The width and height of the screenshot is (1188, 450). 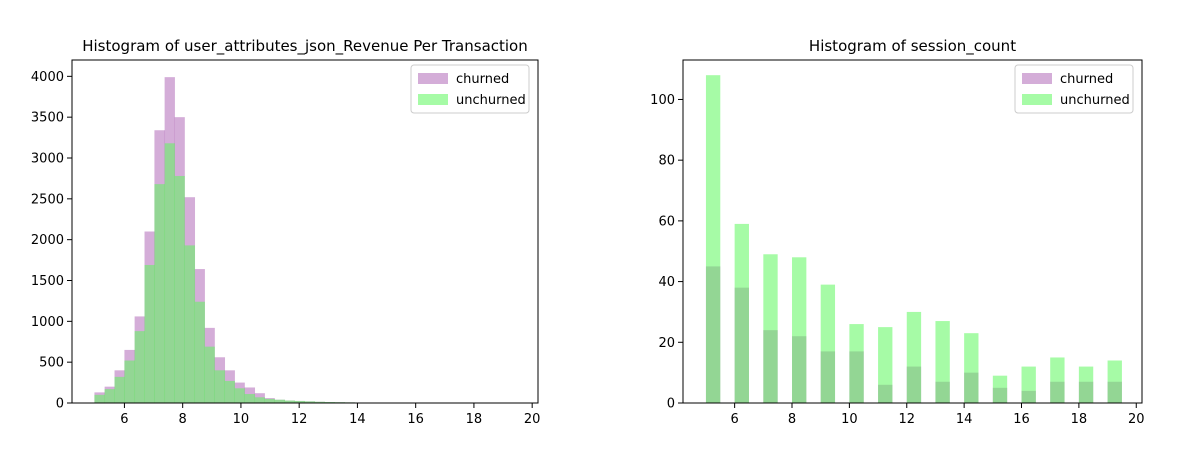 What do you see at coordinates (666, 343) in the screenshot?
I see `y-tick-label: 20` at bounding box center [666, 343].